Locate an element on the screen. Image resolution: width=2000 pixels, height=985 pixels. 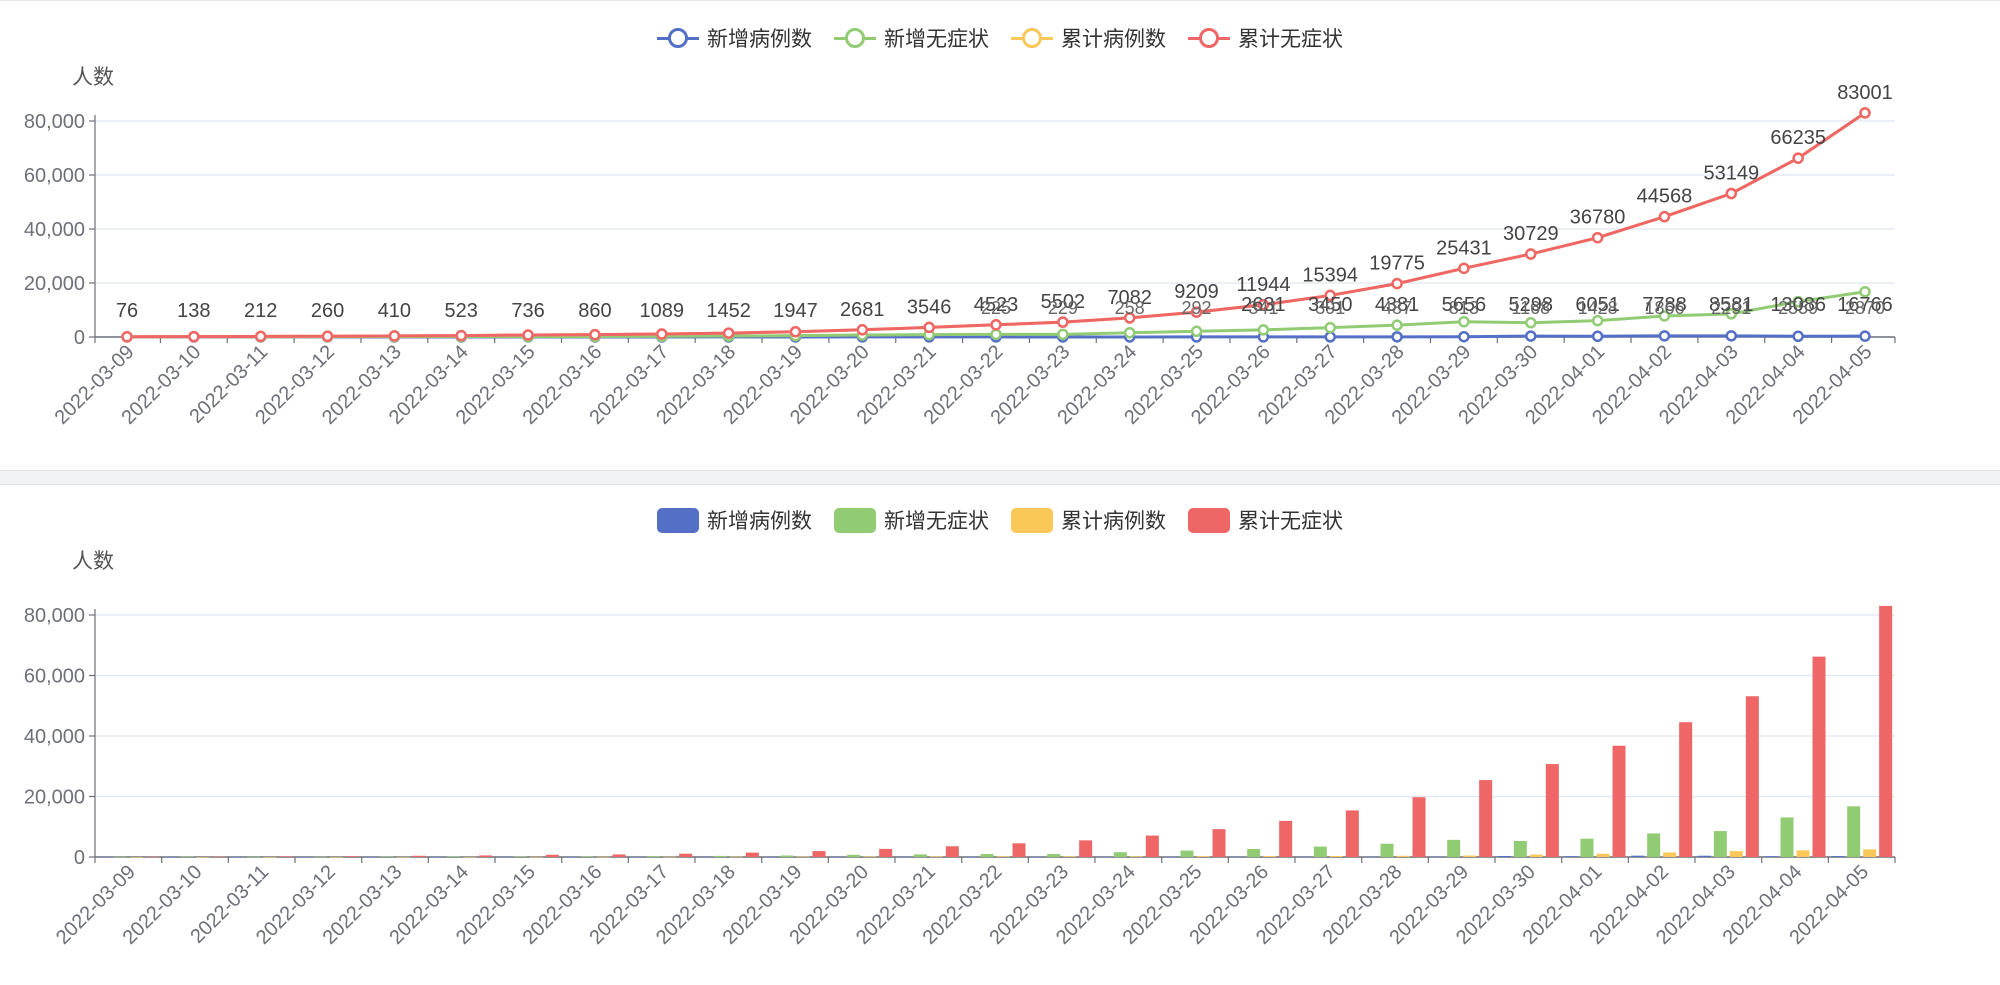
data-label: 5298 is located at coordinates (1531, 305).